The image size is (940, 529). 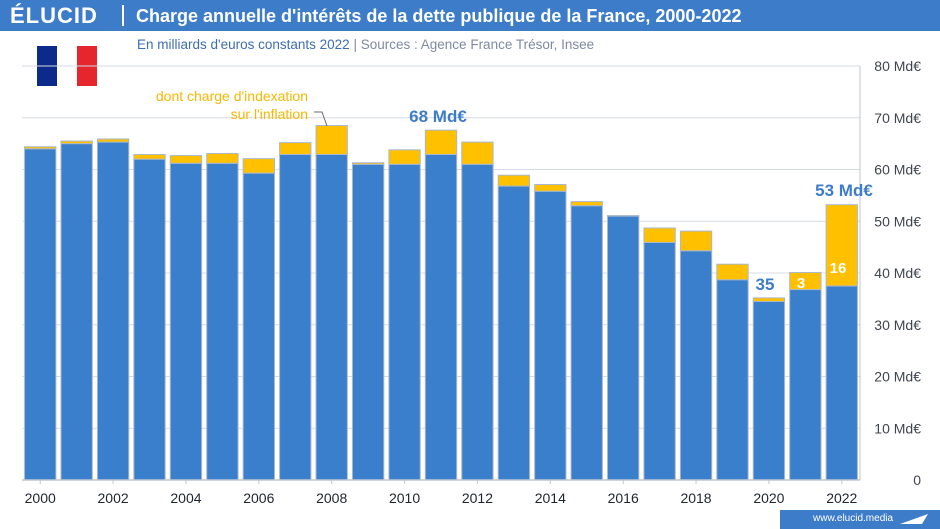 What do you see at coordinates (477, 498) in the screenshot?
I see `x-tick-label: 2012` at bounding box center [477, 498].